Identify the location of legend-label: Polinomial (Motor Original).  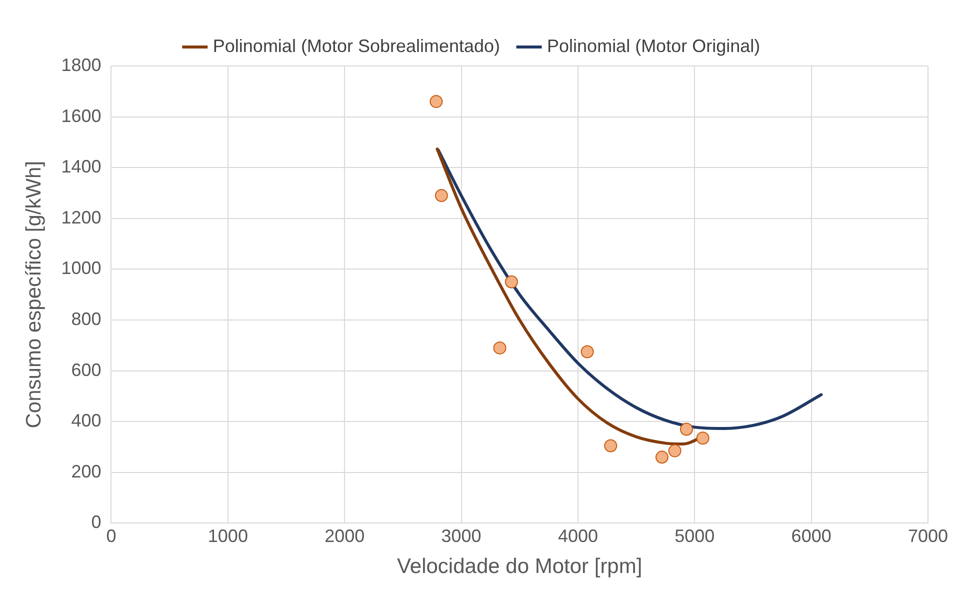
(653, 46).